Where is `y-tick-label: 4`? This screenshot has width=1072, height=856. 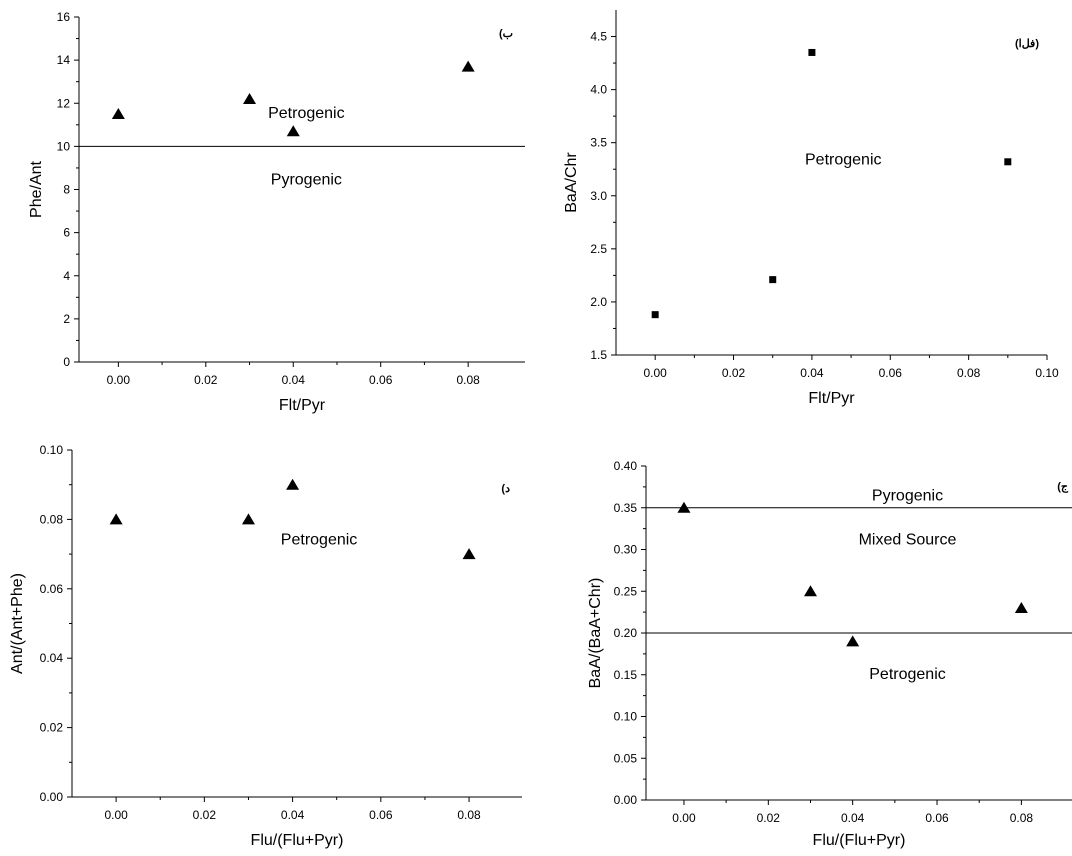
y-tick-label: 4 is located at coordinates (66, 276).